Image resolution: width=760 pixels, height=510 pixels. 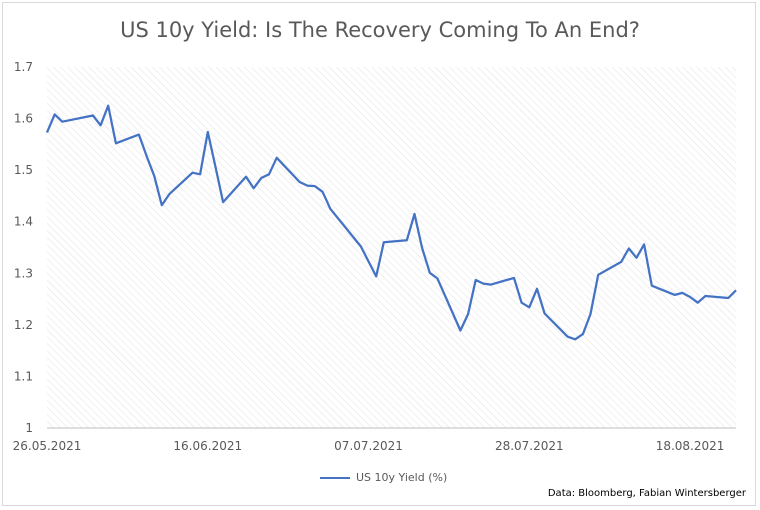 I want to click on legend-label: US 10y Yield (%), so click(x=402, y=477).